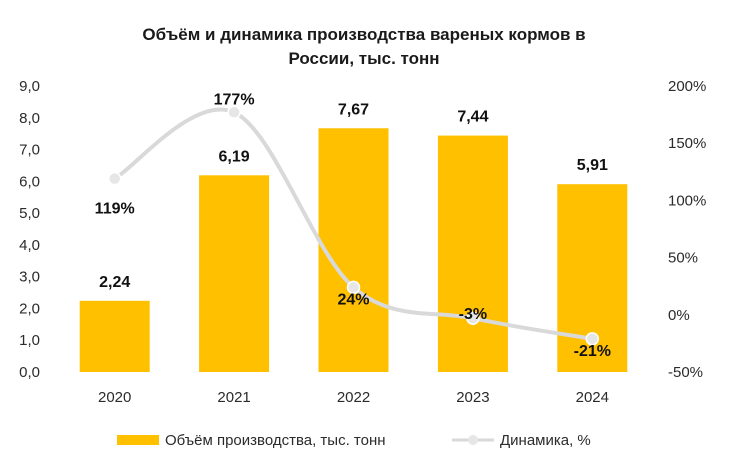  Describe the element at coordinates (115, 209) in the screenshot. I see `line-value-label: 119%` at that location.